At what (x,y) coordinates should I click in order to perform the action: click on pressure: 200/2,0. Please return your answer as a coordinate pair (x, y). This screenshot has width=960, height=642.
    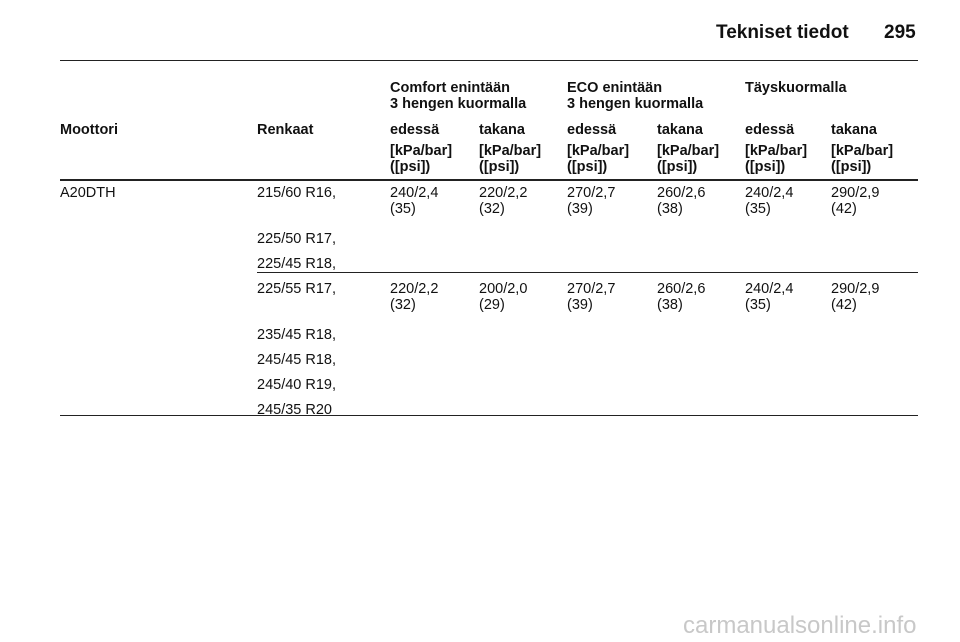
    Looking at the image, I should click on (503, 289).